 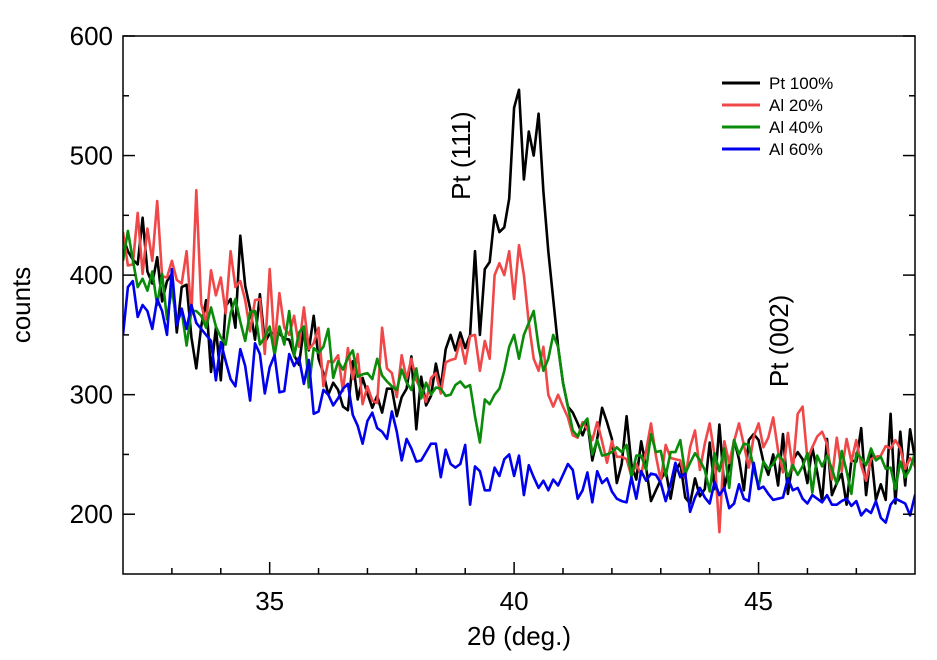 What do you see at coordinates (519, 636) in the screenshot?
I see `x-axis-title: 2θ (deg.)` at bounding box center [519, 636].